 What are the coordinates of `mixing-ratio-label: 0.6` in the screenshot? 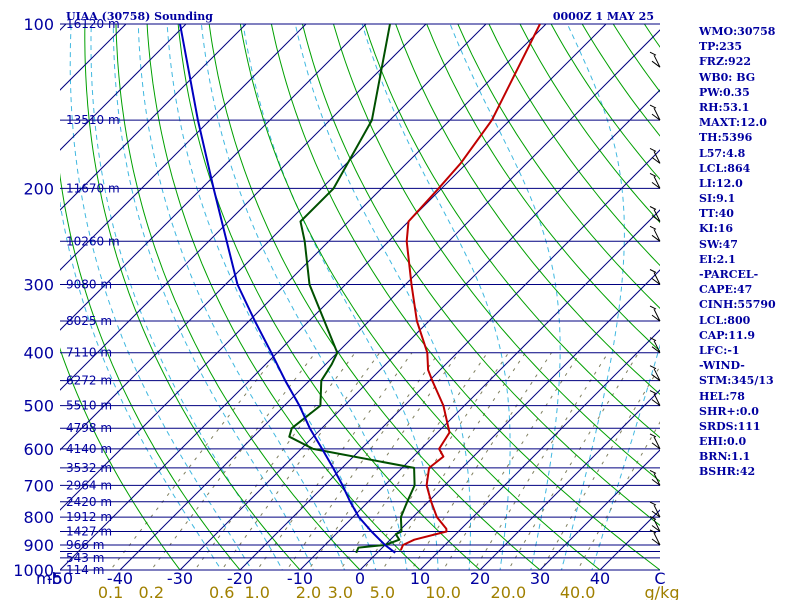 It's located at (221, 591).